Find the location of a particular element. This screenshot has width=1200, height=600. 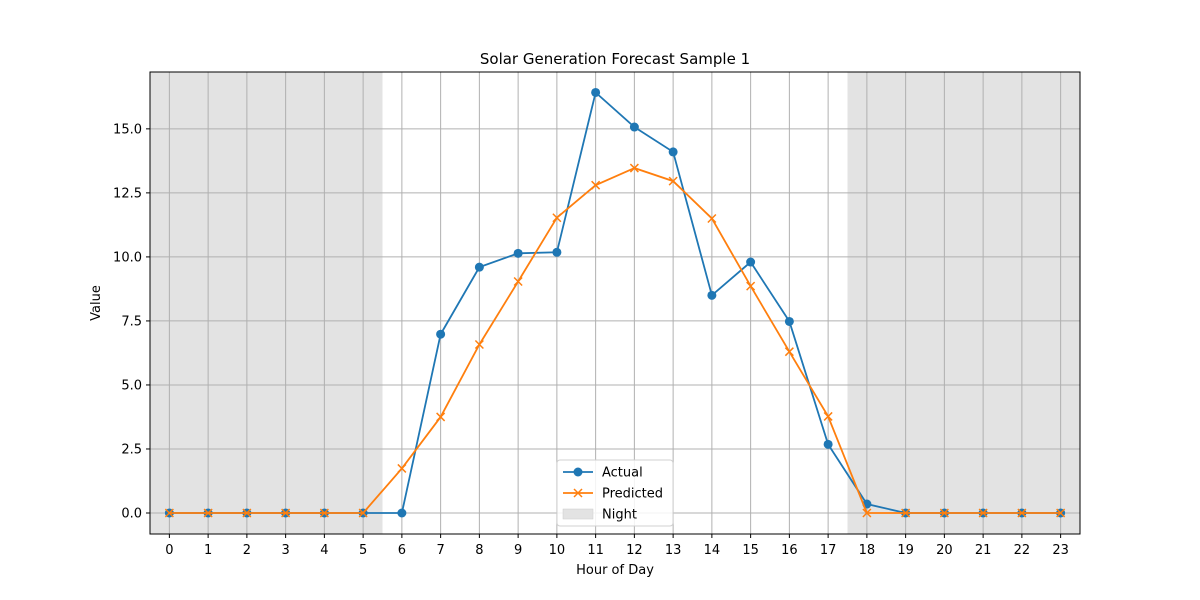

x-tick-label: 5 is located at coordinates (363, 550).